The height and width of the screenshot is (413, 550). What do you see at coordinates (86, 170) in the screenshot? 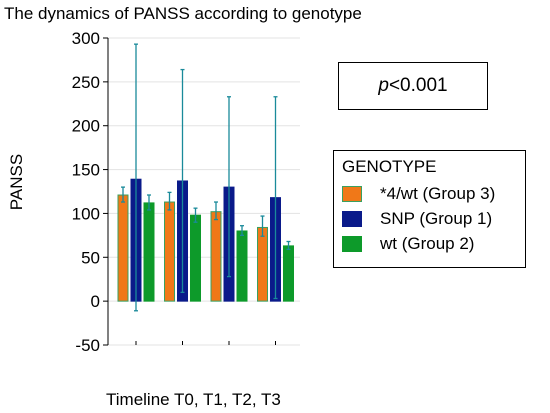
I see `y-tick-label: 150` at bounding box center [86, 170].